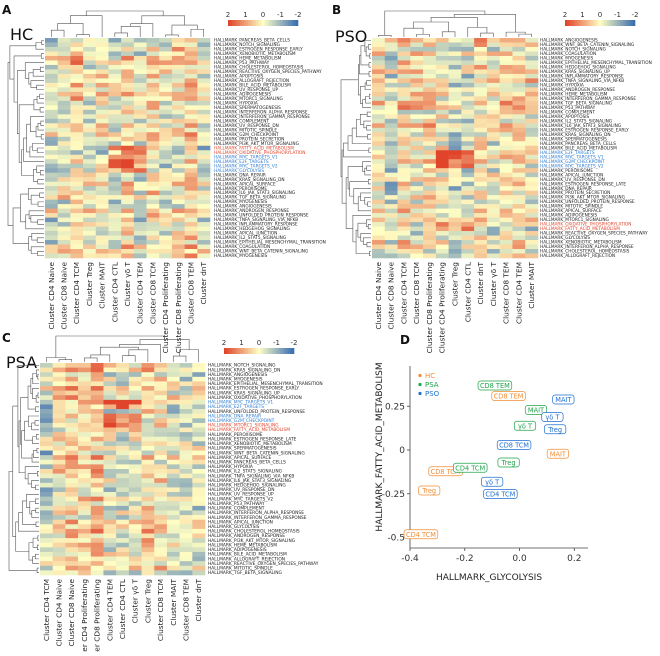 This screenshot has height=656, width=660. What do you see at coordinates (429, 490) in the screenshot?
I see `point-label-box` at bounding box center [429, 490].